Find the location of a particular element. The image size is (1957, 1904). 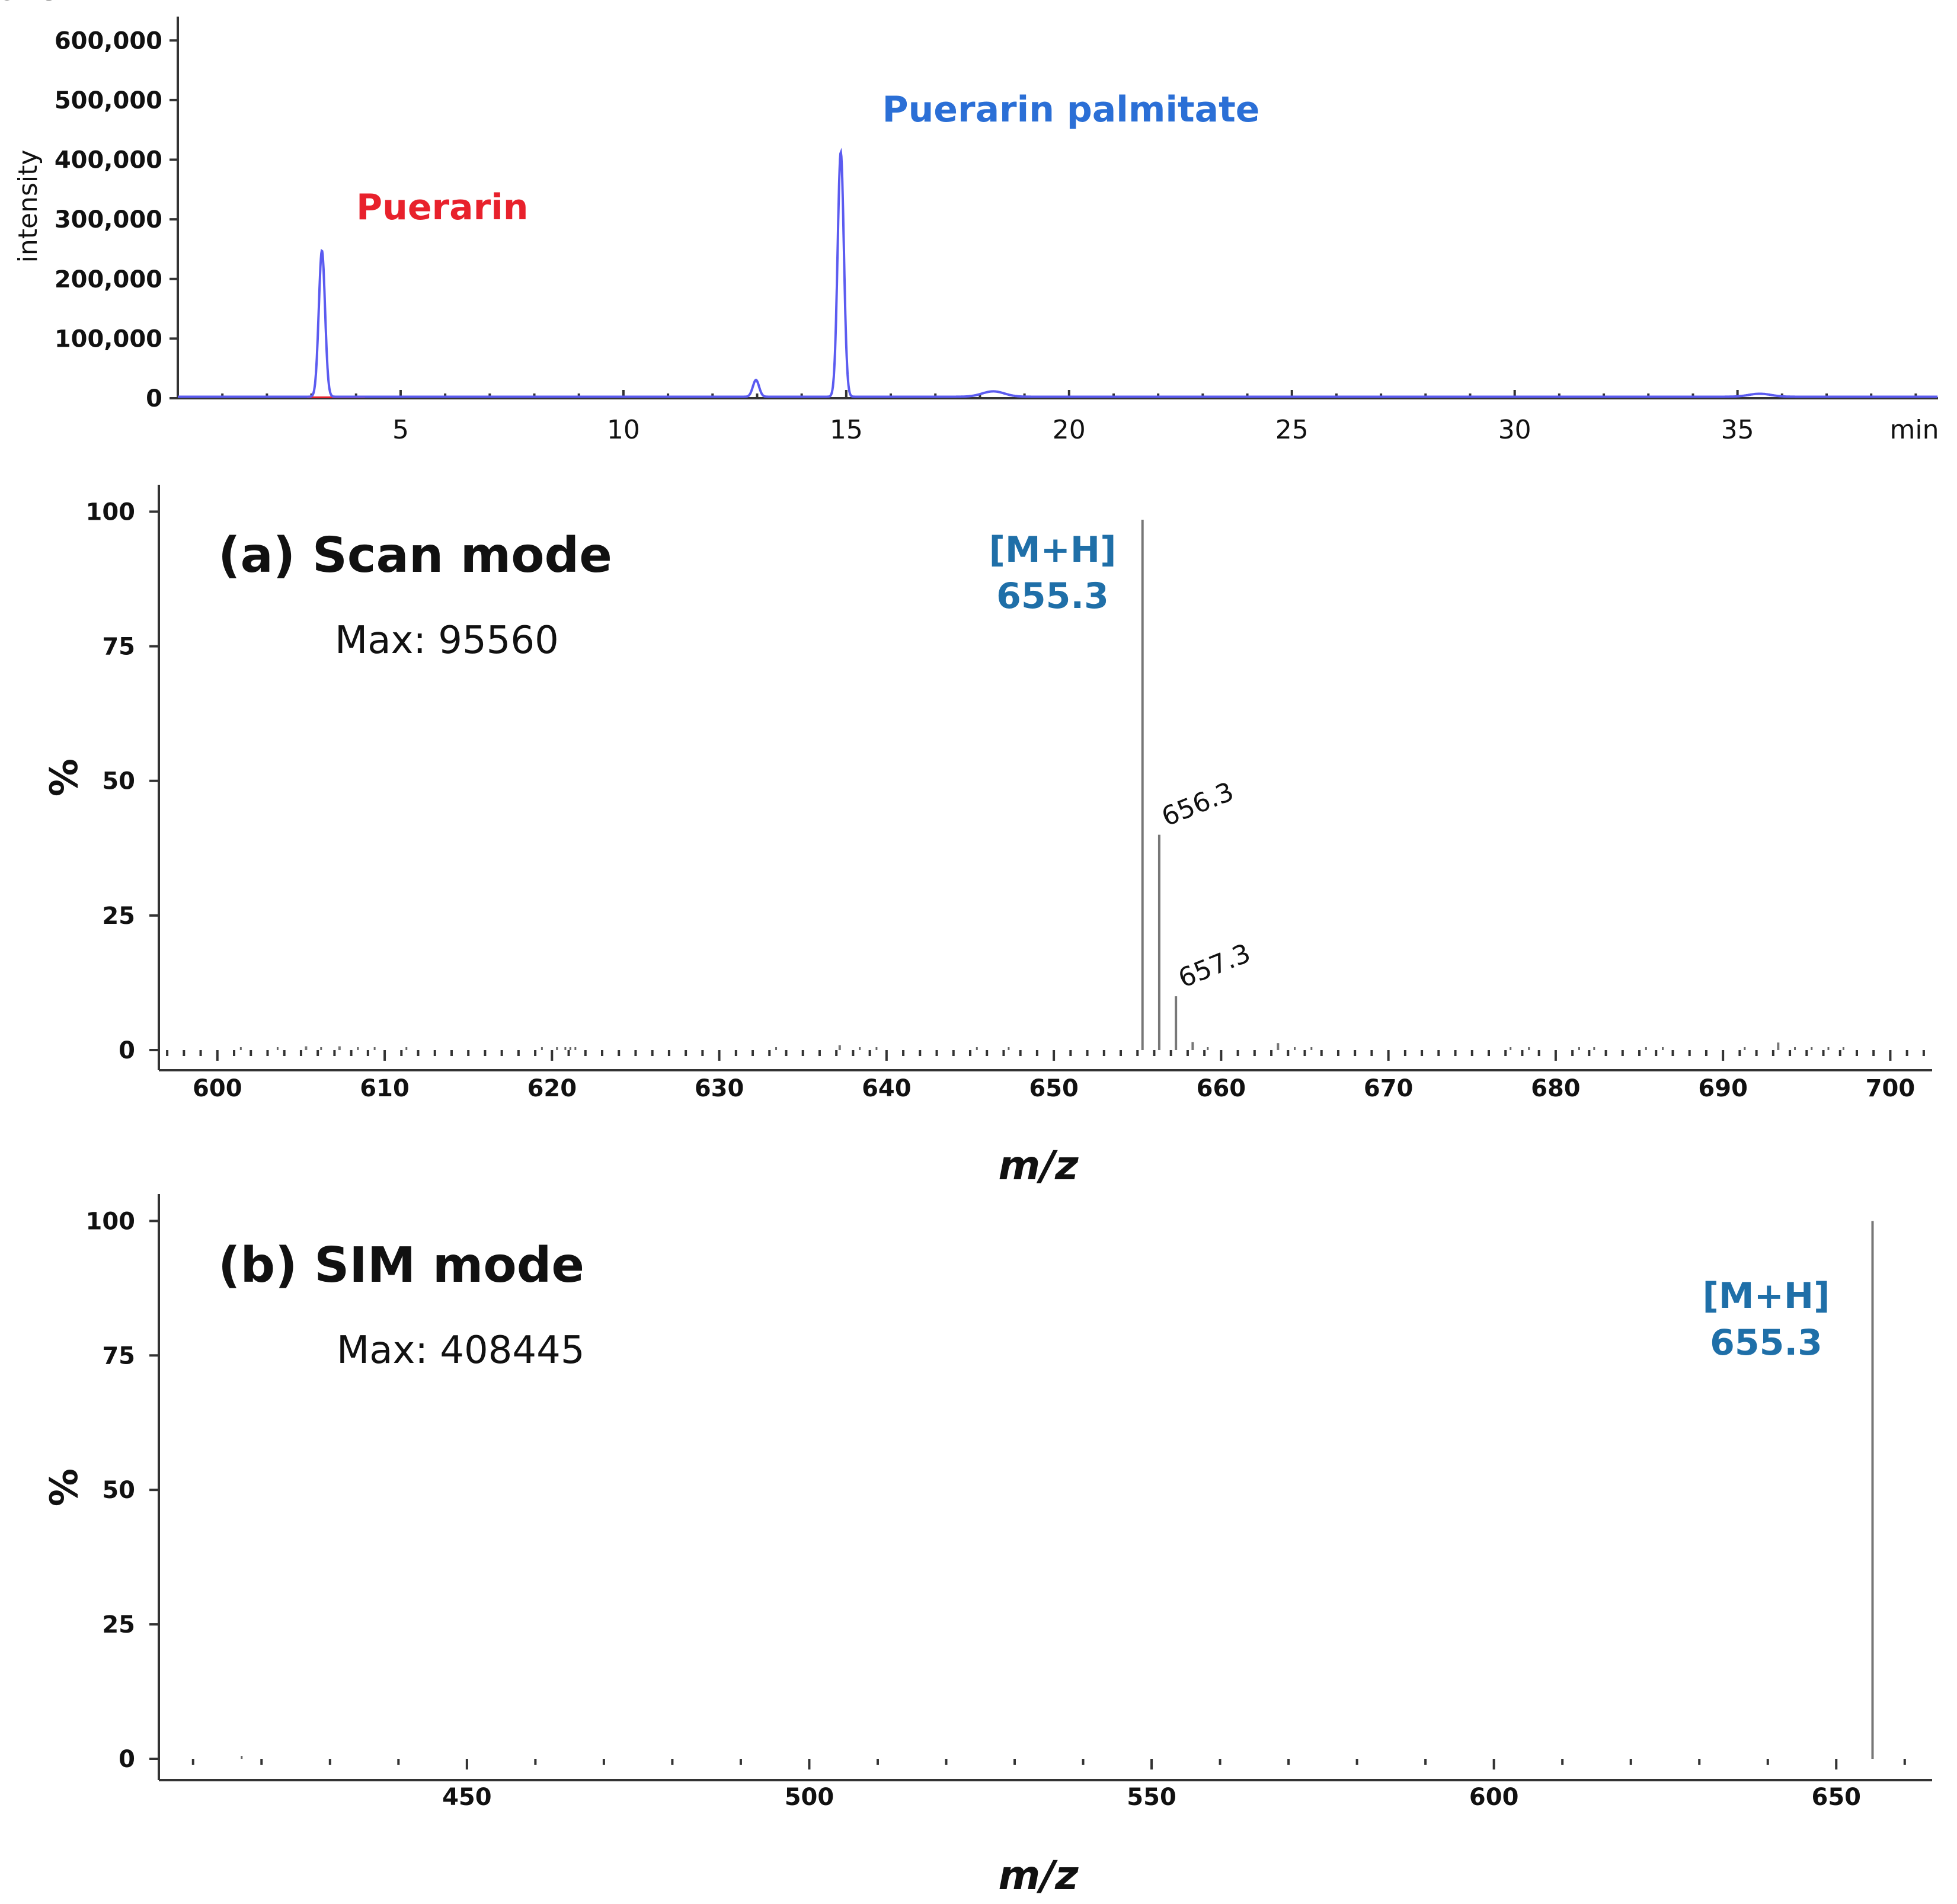

chrom-compound-label: Puerarin palmitate is located at coordinates (1071, 109).